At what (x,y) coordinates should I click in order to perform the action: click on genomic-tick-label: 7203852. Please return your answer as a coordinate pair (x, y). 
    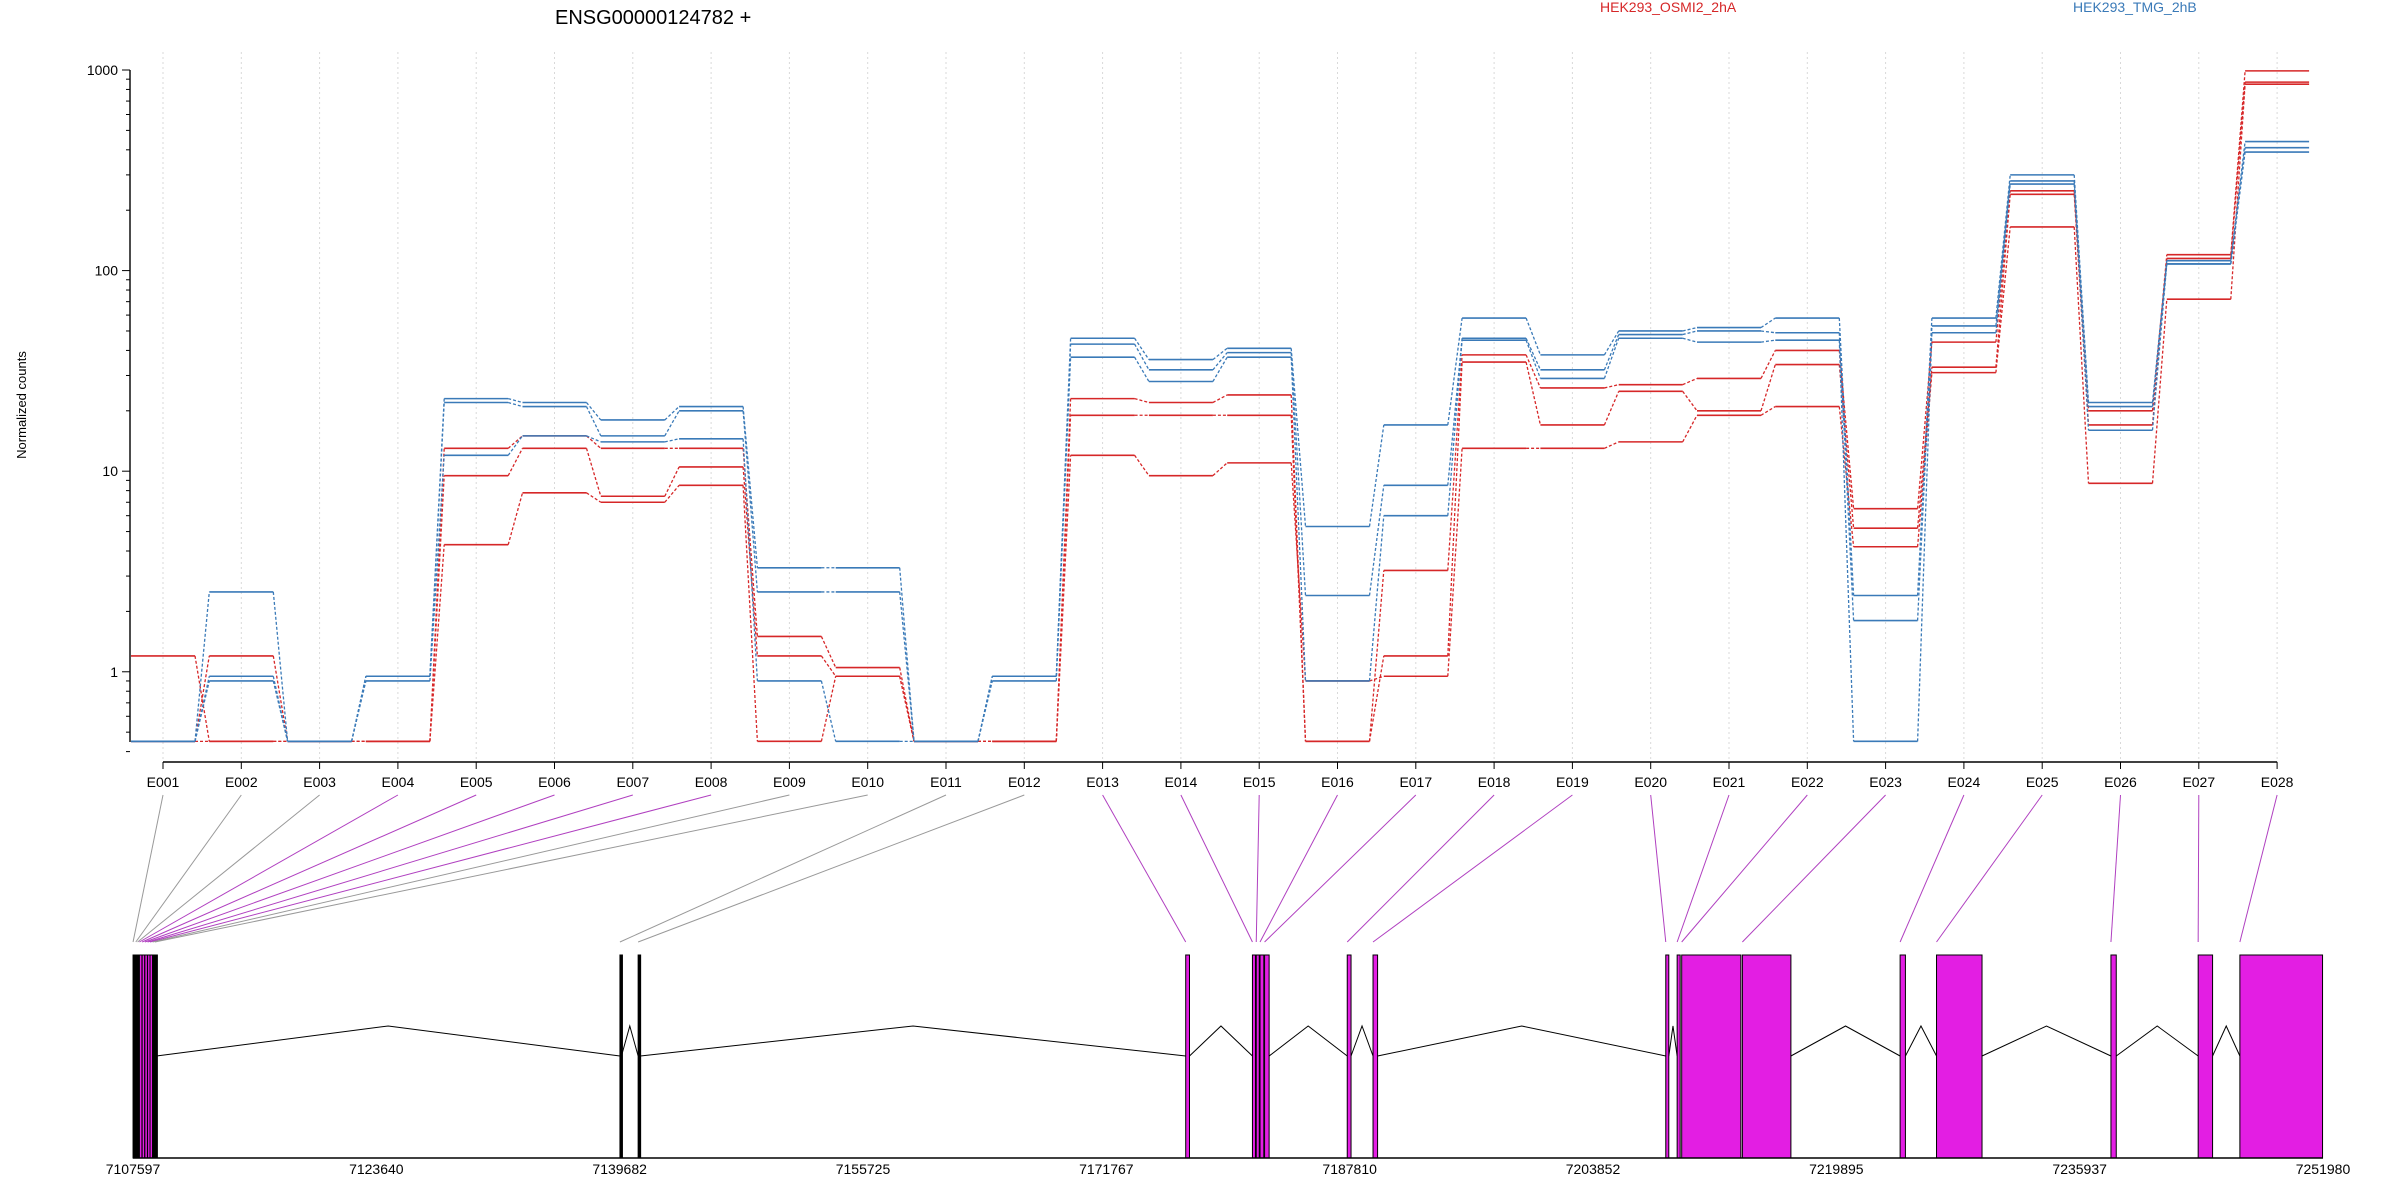
    Looking at the image, I should click on (1593, 1169).